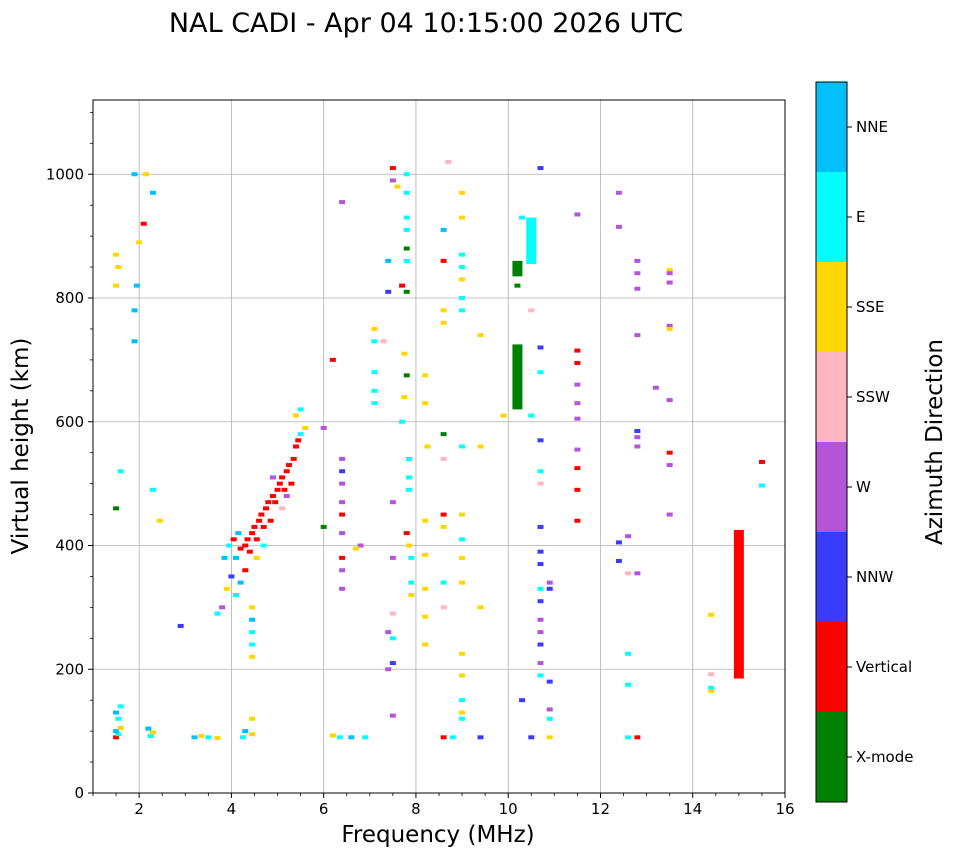 The image size is (958, 857). Describe the element at coordinates (232, 809) in the screenshot. I see `x-tick-label: 4` at that location.